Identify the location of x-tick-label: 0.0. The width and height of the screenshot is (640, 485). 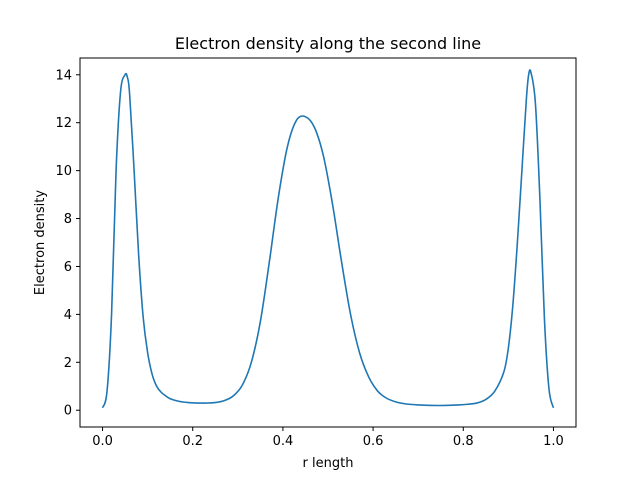
(102, 441).